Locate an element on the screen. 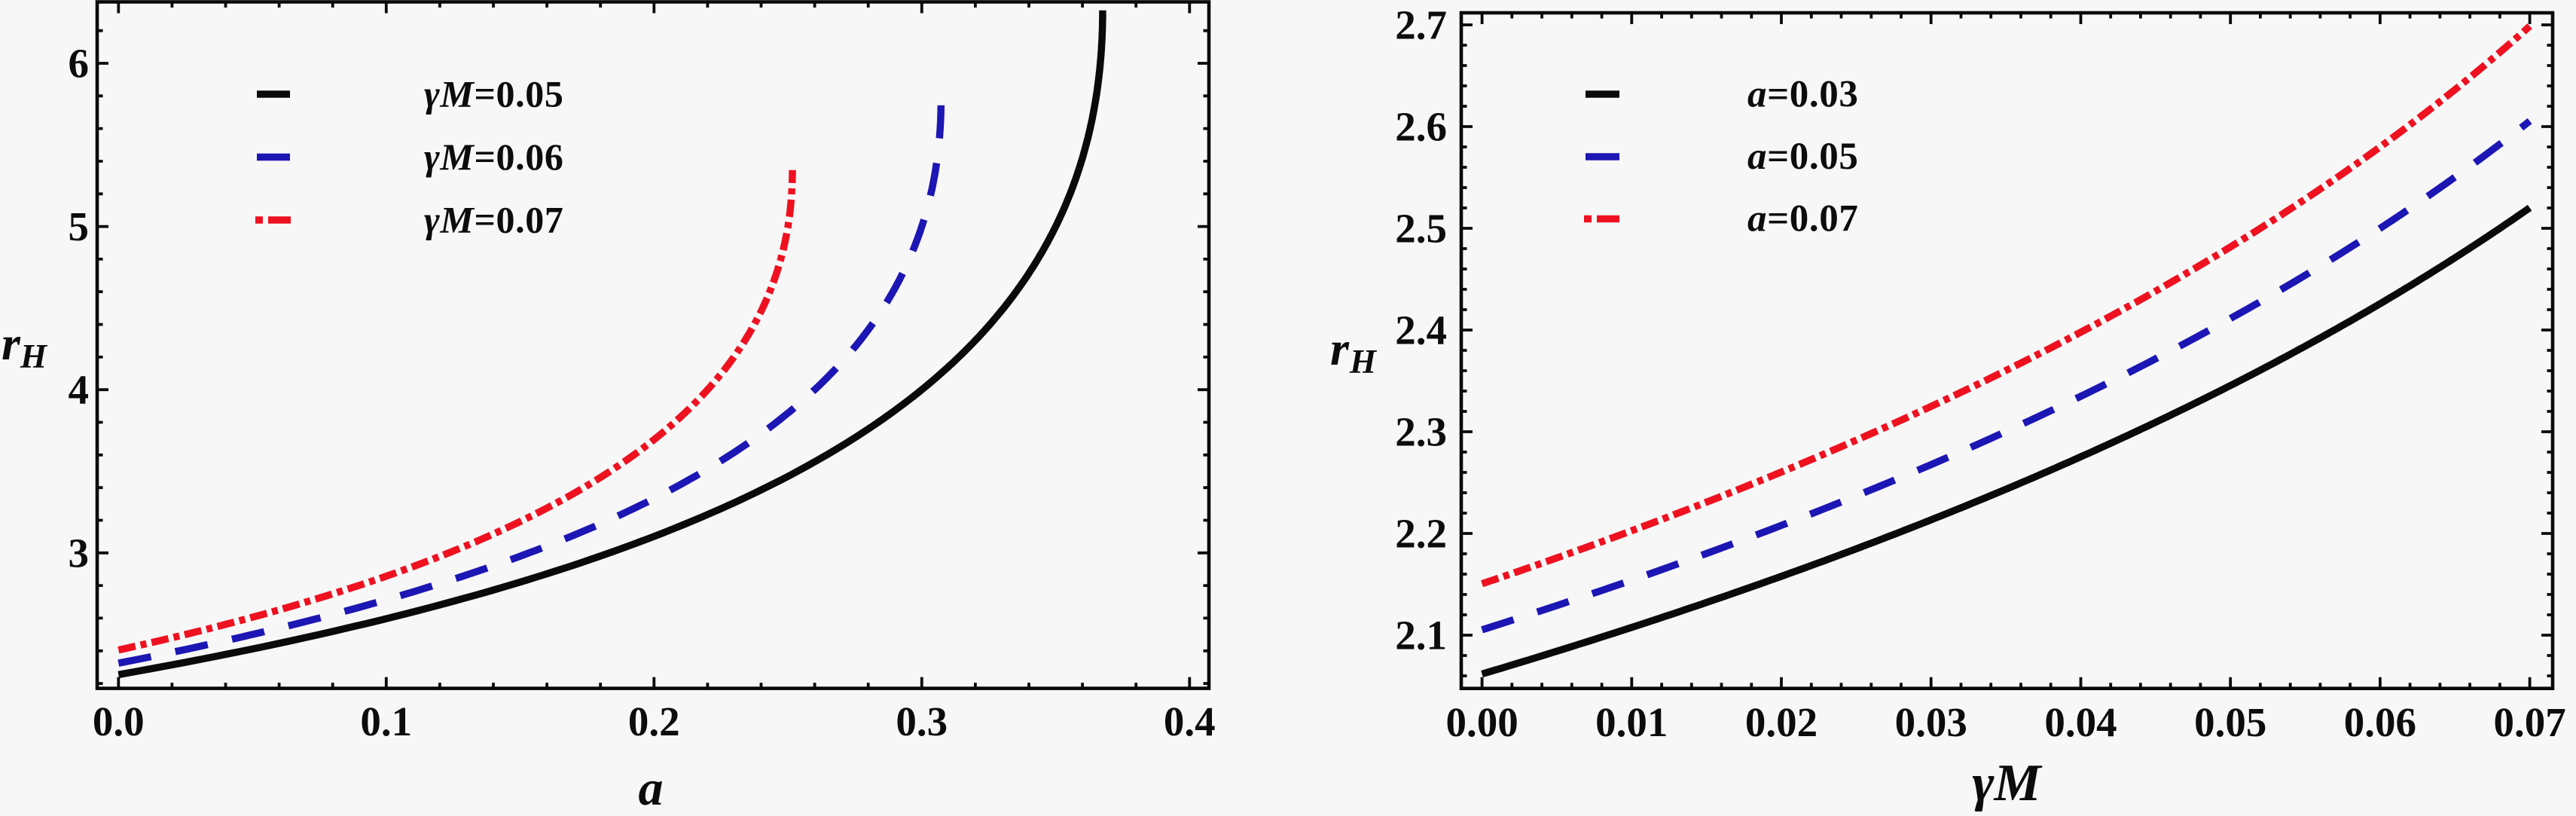  svg-text: 6 is located at coordinates (79, 64).